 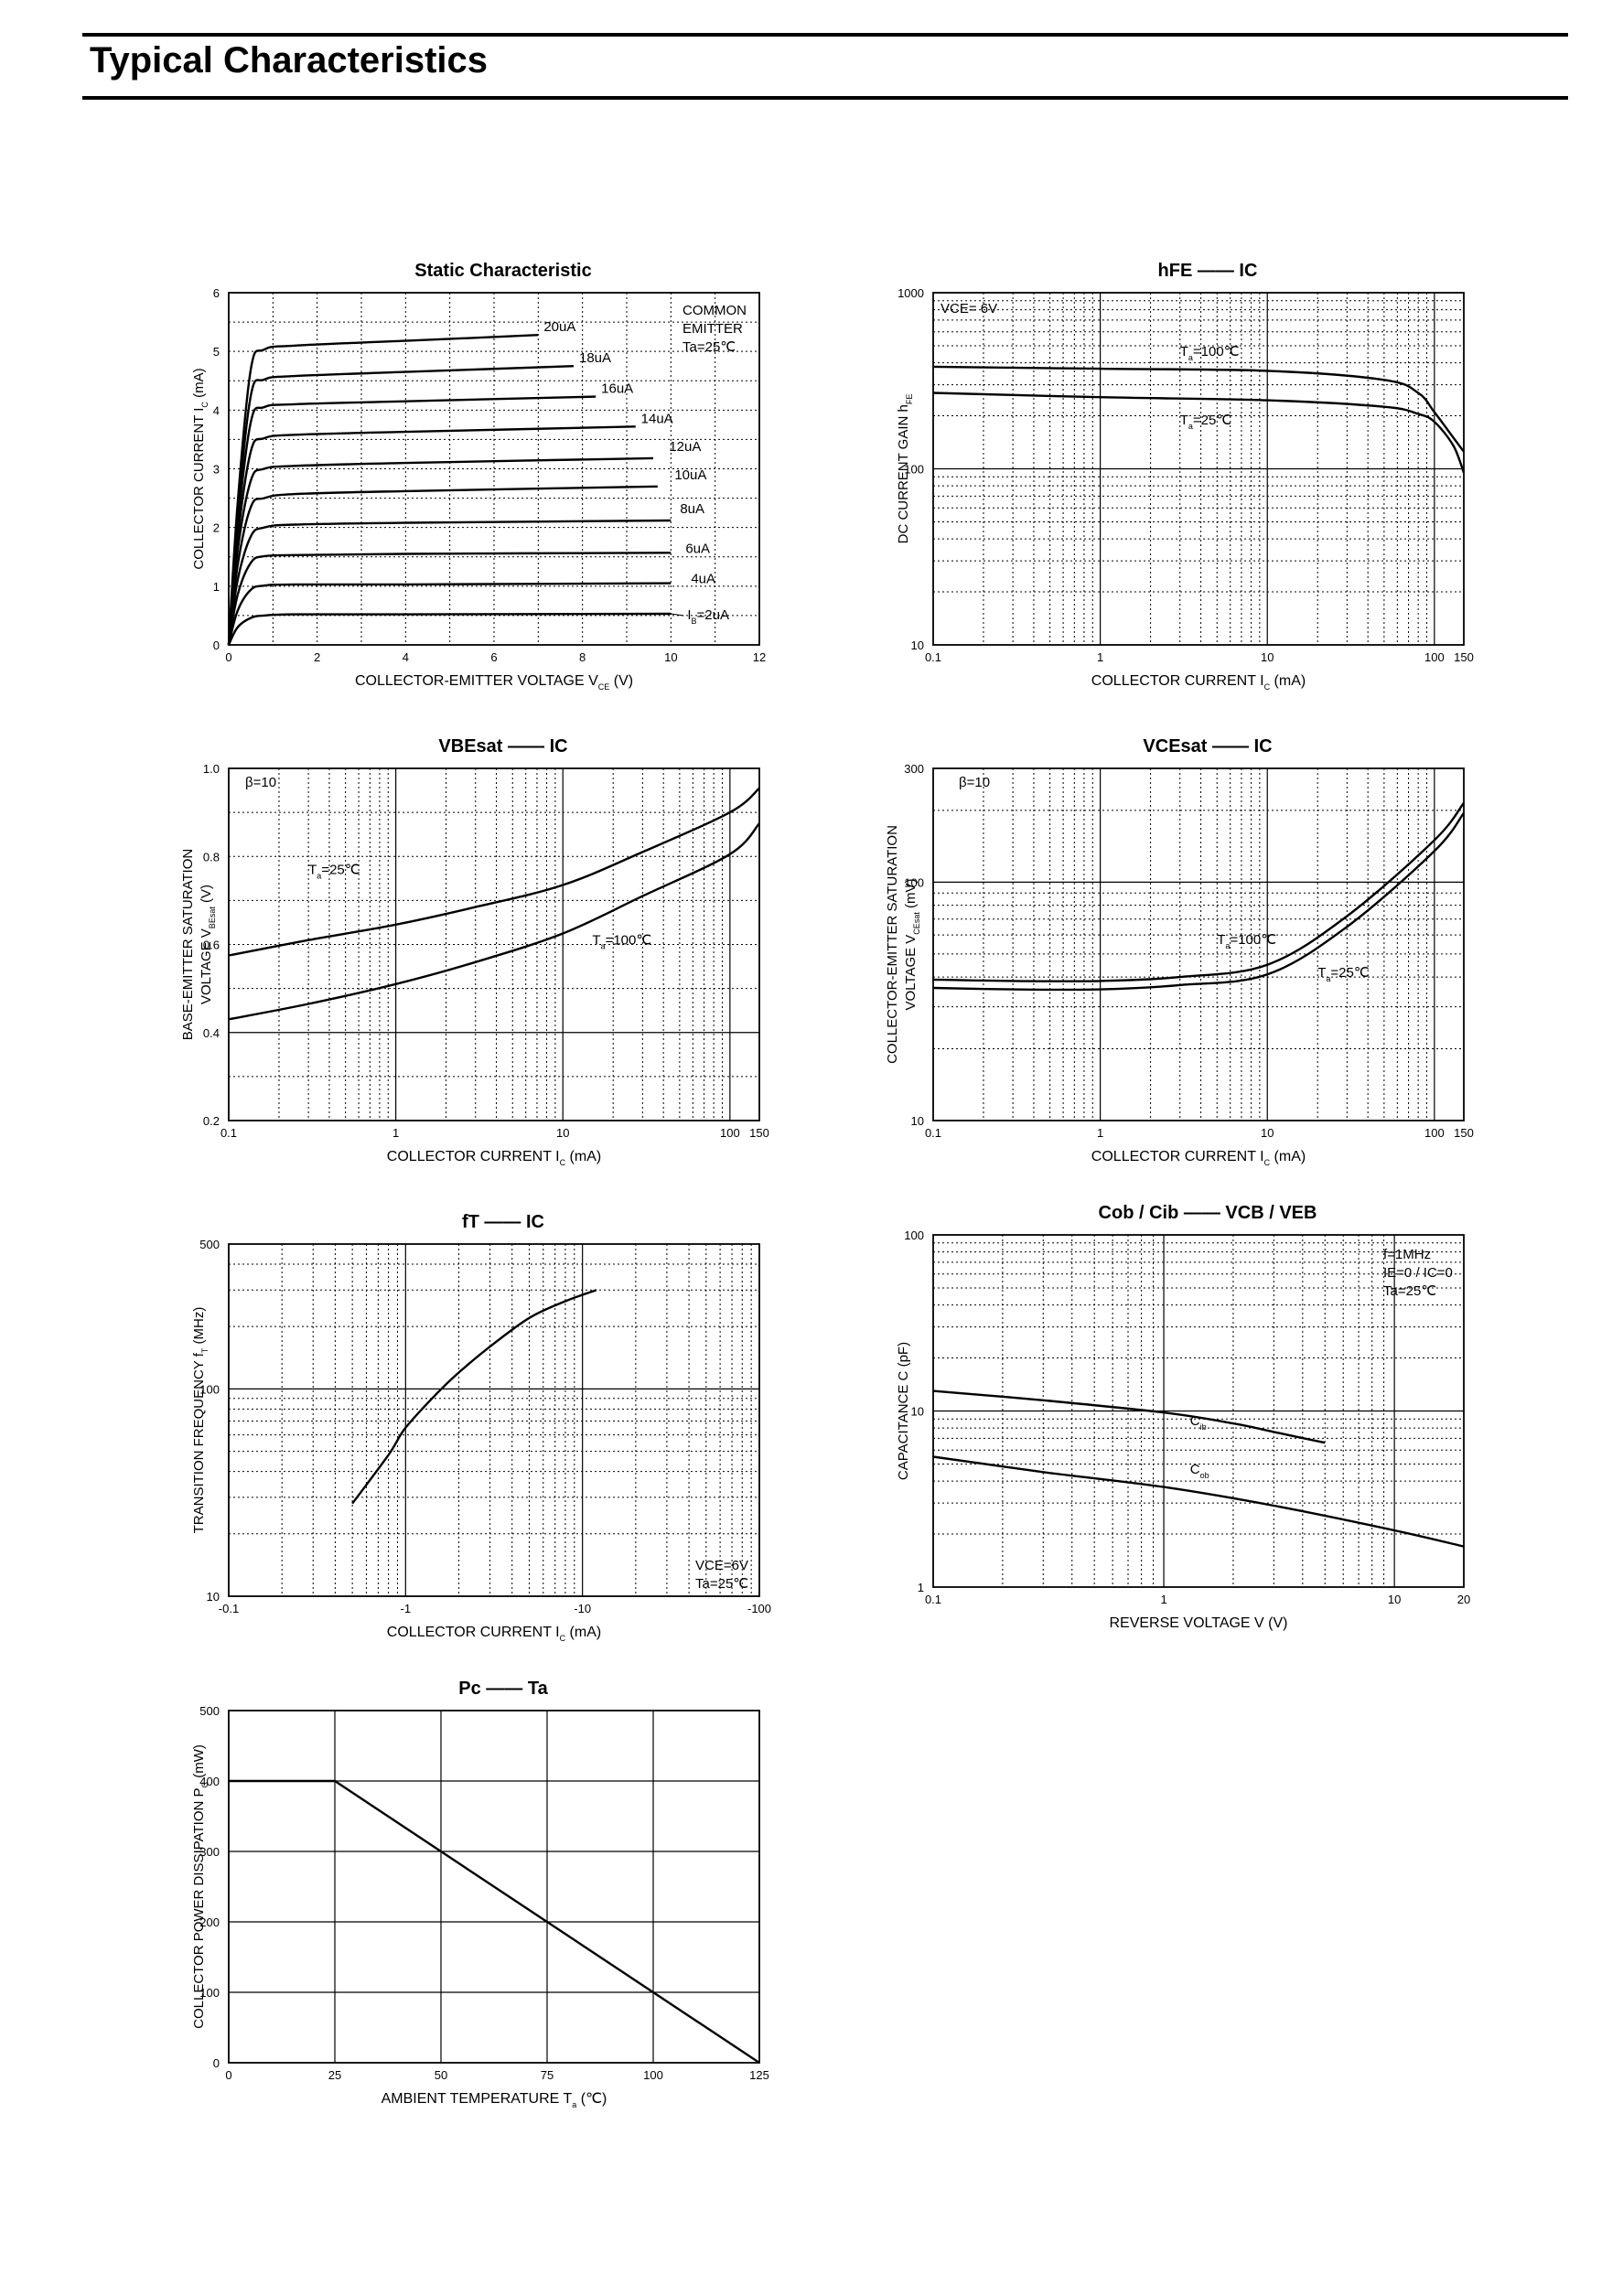 What do you see at coordinates (582, 1608) in the screenshot?
I see `x-tick-label: -10` at bounding box center [582, 1608].